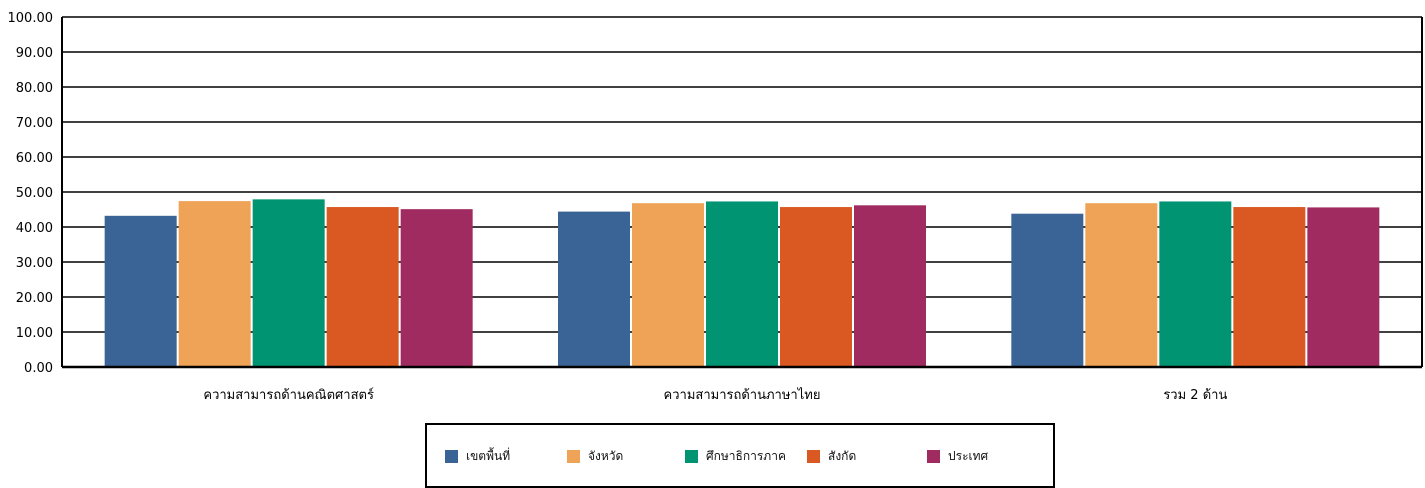  Describe the element at coordinates (842, 456) in the screenshot. I see `legend-label: สังกัด` at that location.